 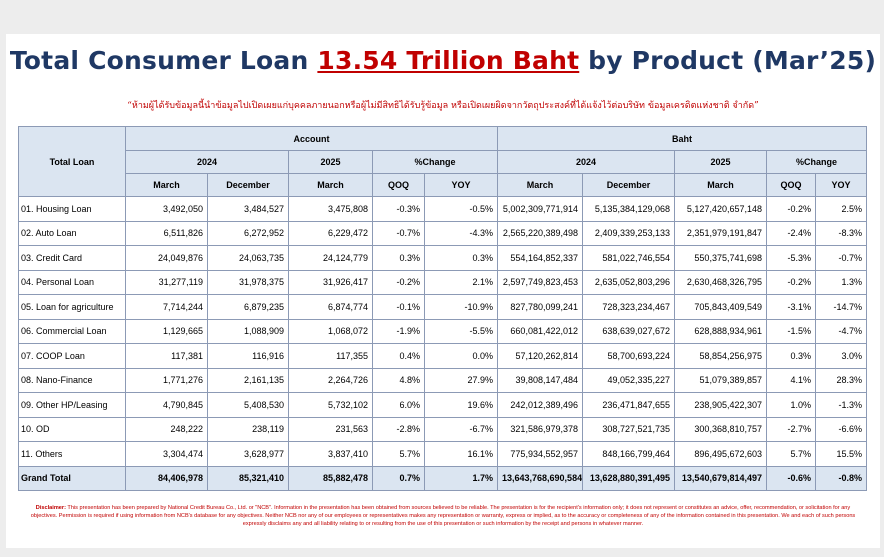 What do you see at coordinates (841, 405) in the screenshot?
I see `table-cell: -1.3%` at bounding box center [841, 405].